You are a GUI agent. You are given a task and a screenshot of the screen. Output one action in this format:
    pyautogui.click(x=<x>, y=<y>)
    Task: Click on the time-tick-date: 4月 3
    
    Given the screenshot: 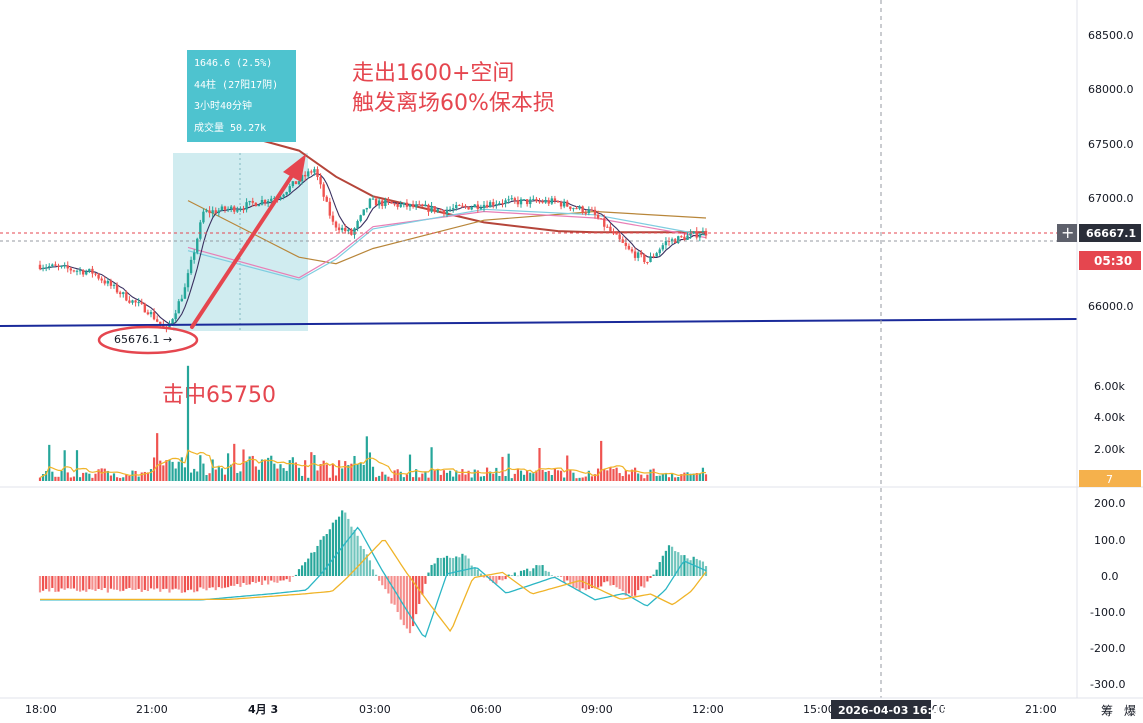 What is the action you would take?
    pyautogui.click(x=263, y=709)
    